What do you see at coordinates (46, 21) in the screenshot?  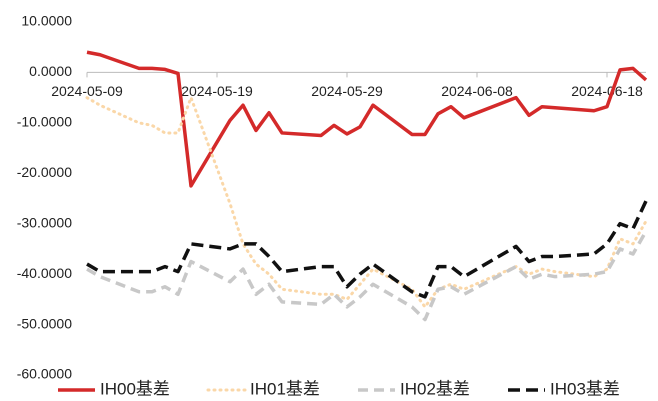 I see `y-tick-label: 10.0000` at bounding box center [46, 21].